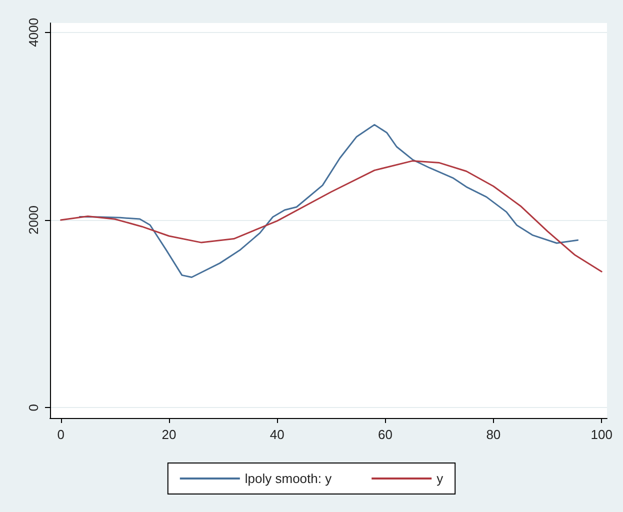  I want to click on y-tick-label: 0, so click(33, 408).